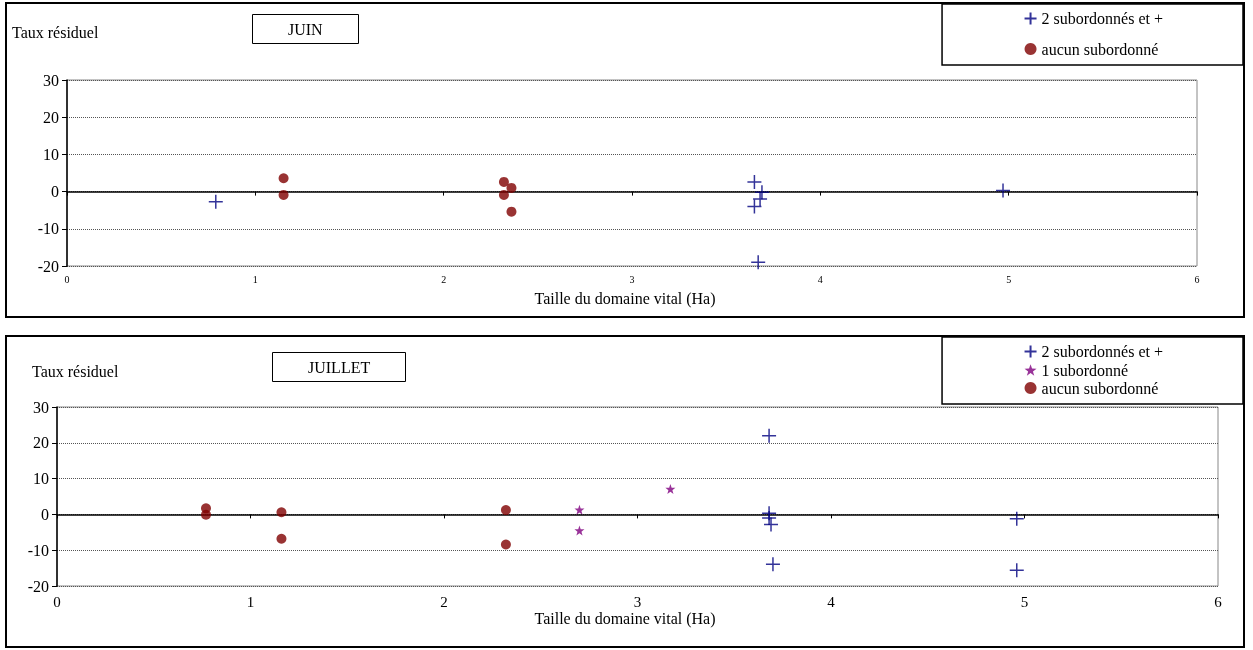  What do you see at coordinates (339, 367) in the screenshot?
I see `chart-title: JUILLET` at bounding box center [339, 367].